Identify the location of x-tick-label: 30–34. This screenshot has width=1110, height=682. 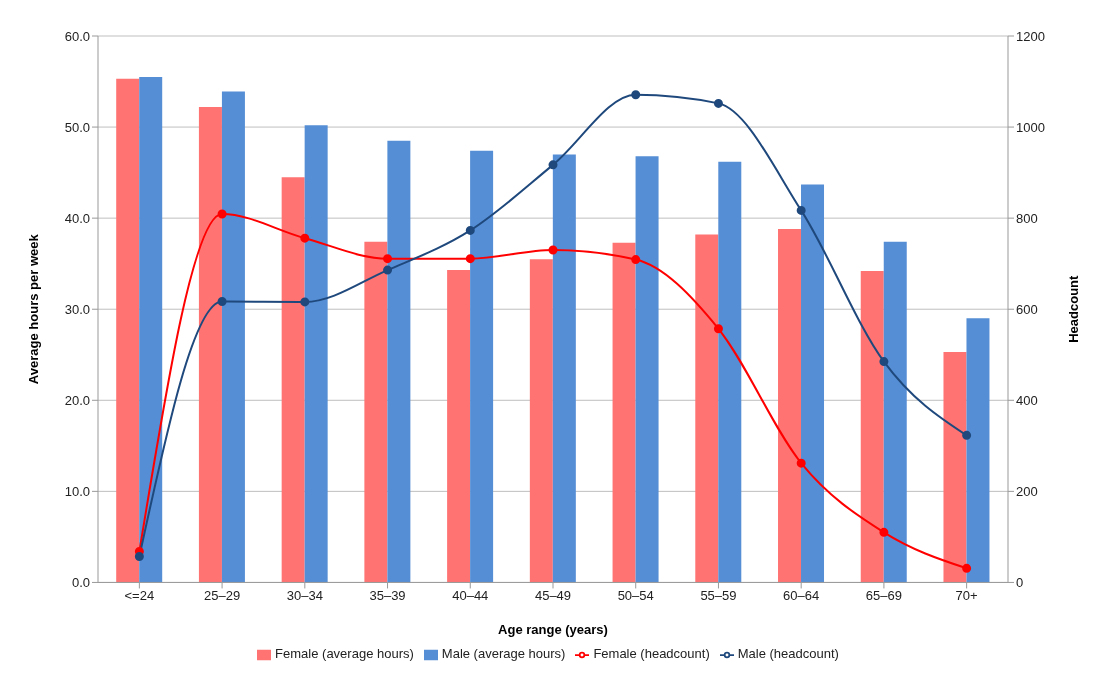
(304, 595).